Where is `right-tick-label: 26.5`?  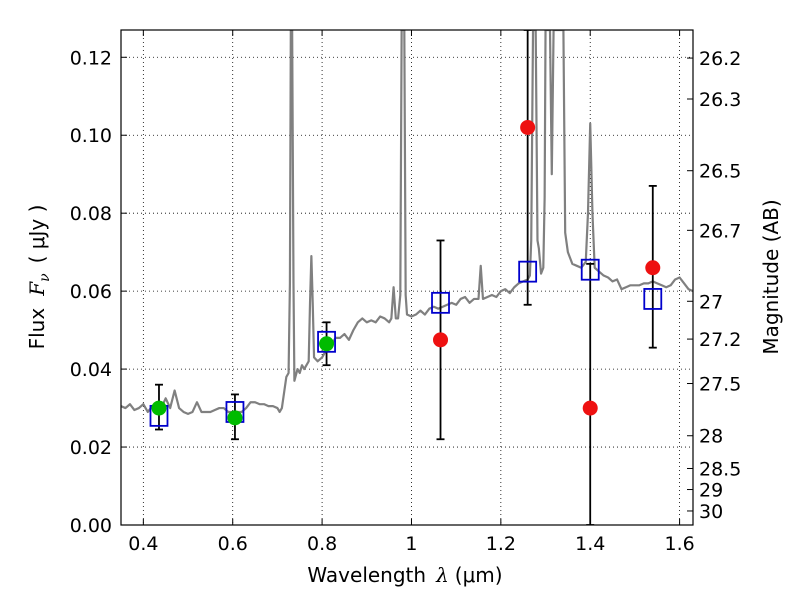
right-tick-label: 26.5 is located at coordinates (720, 172).